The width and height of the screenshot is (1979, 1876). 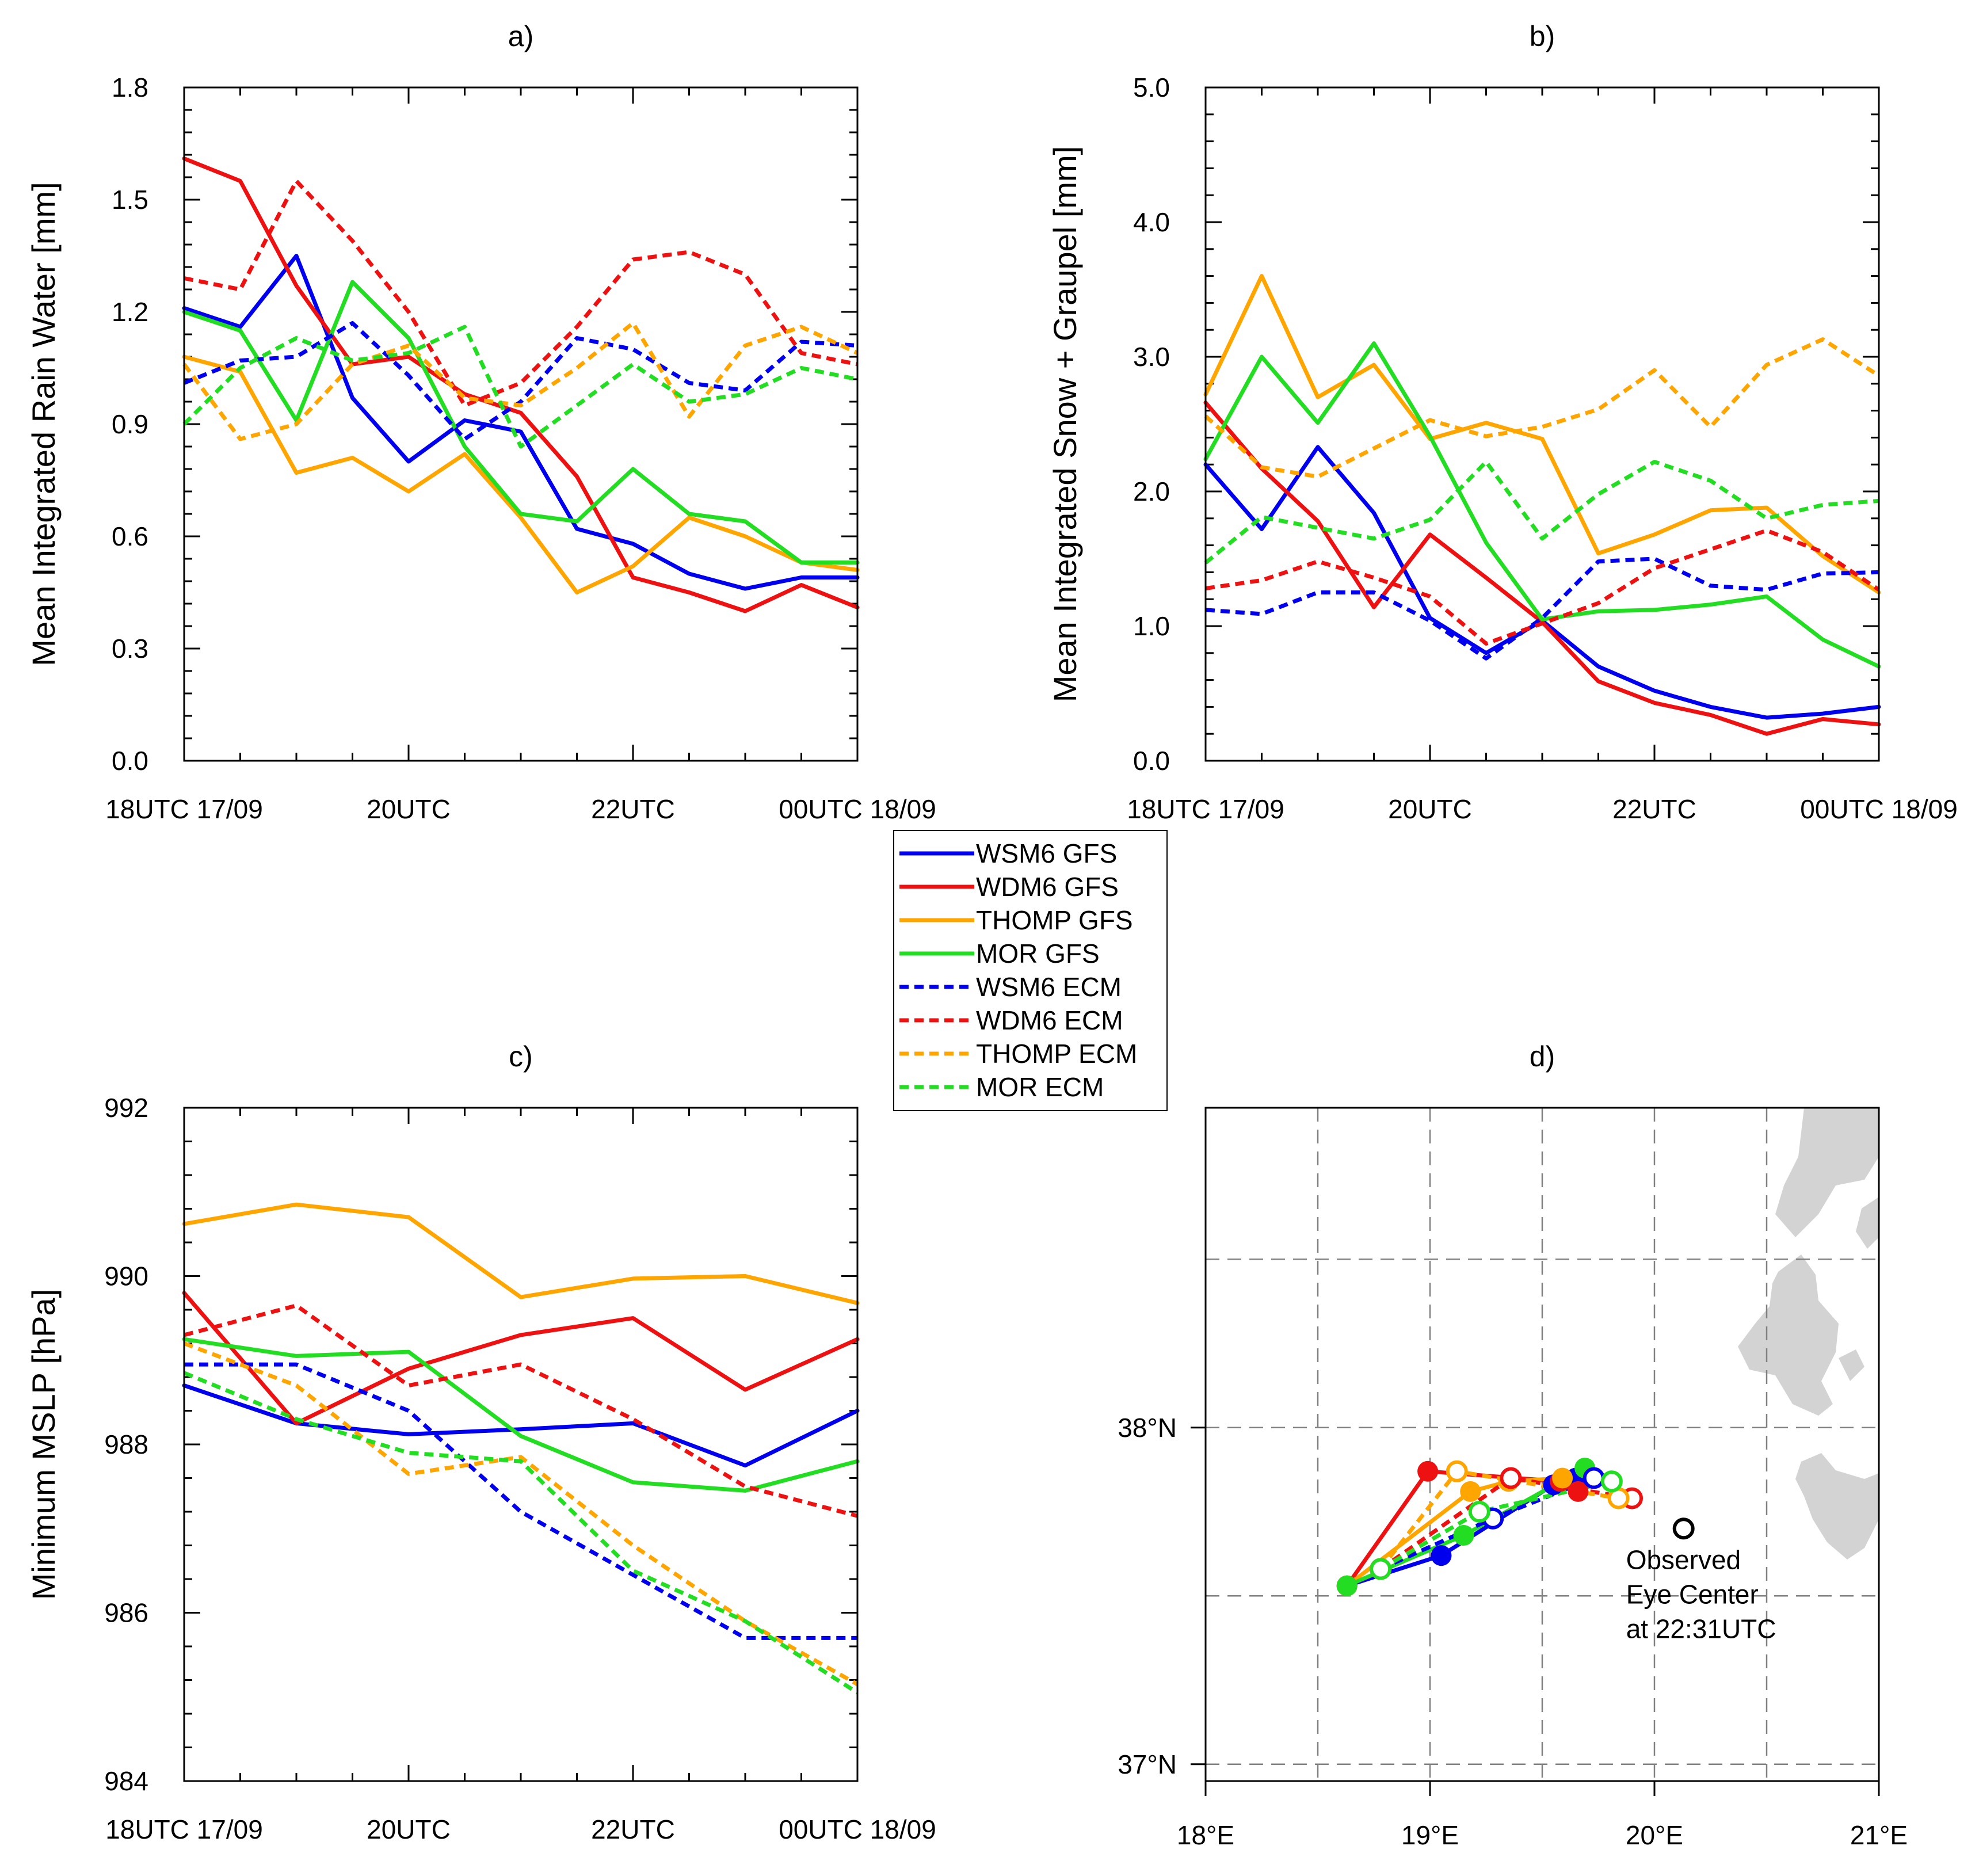 I want to click on panel-title: c), so click(x=521, y=1056).